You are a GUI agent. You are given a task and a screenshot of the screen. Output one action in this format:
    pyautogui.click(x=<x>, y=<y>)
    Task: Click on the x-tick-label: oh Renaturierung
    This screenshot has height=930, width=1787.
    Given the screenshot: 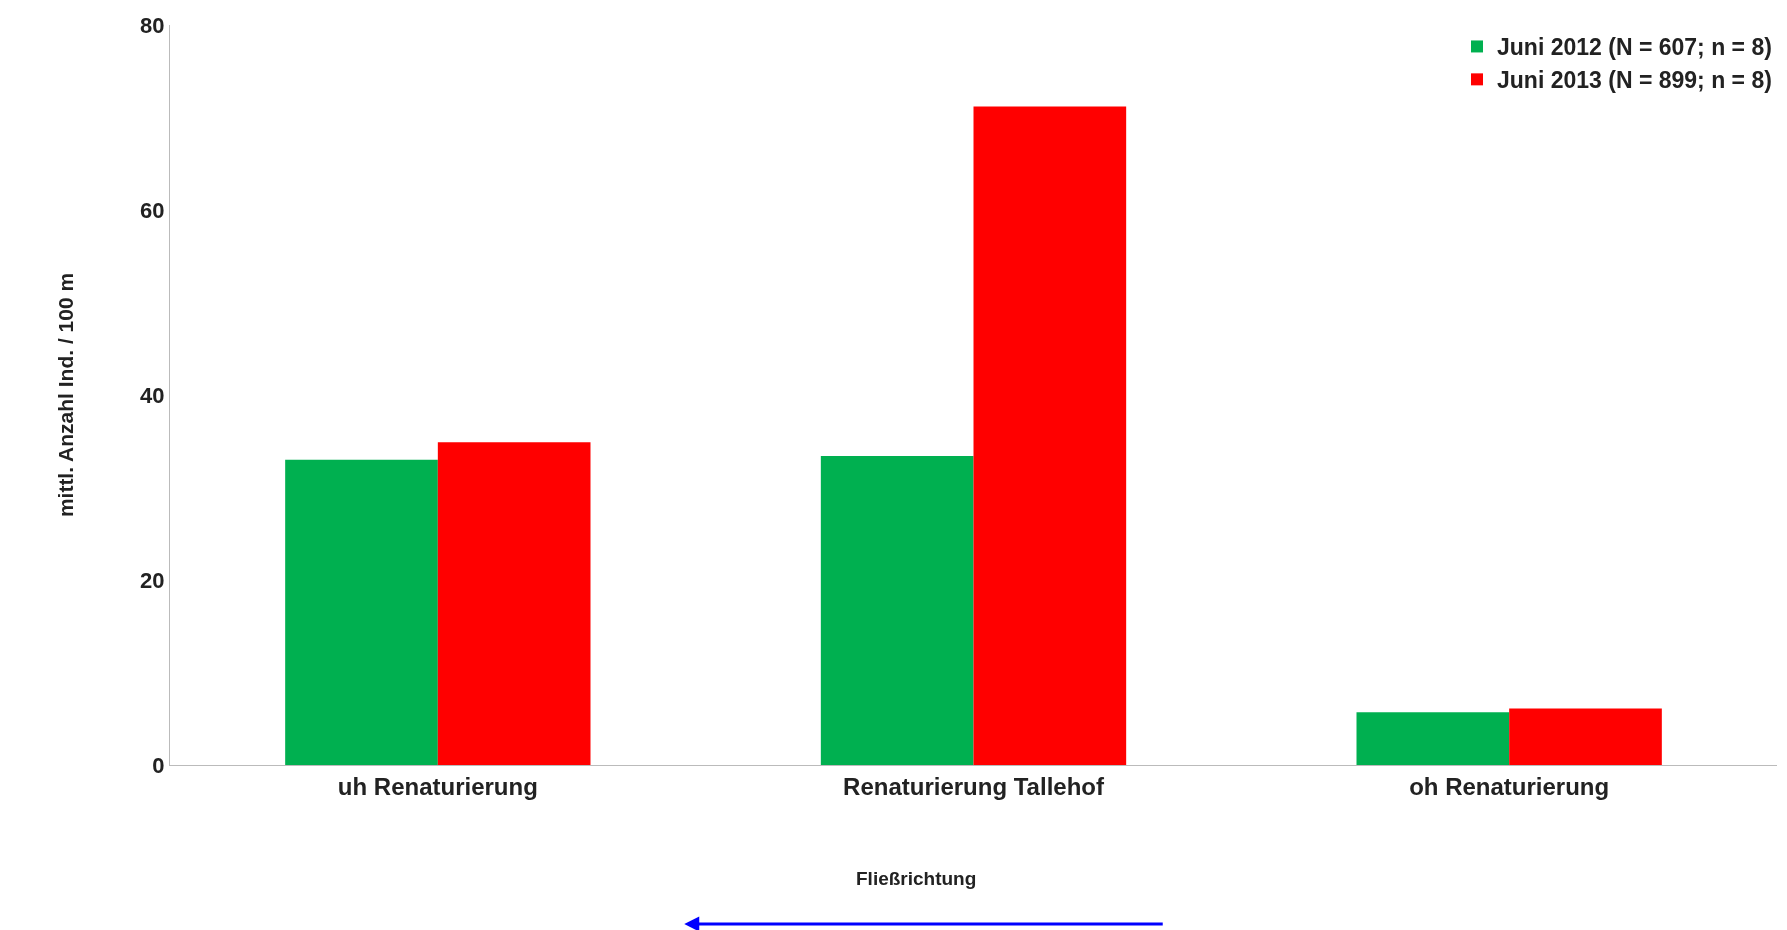 What is the action you would take?
    pyautogui.click(x=1509, y=786)
    